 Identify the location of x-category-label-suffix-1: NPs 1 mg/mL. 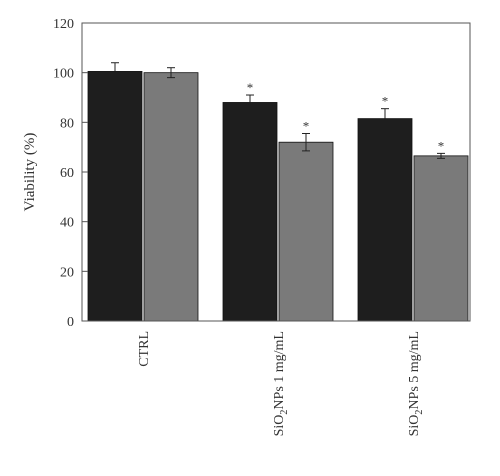
(279, 370).